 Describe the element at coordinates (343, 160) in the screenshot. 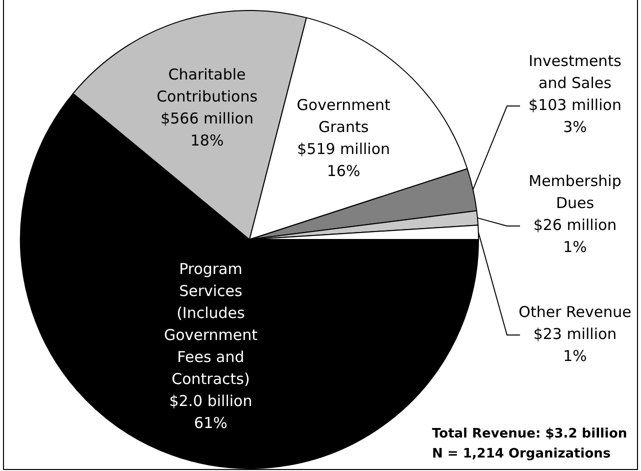

I see `data-label: $519 million 16%` at that location.